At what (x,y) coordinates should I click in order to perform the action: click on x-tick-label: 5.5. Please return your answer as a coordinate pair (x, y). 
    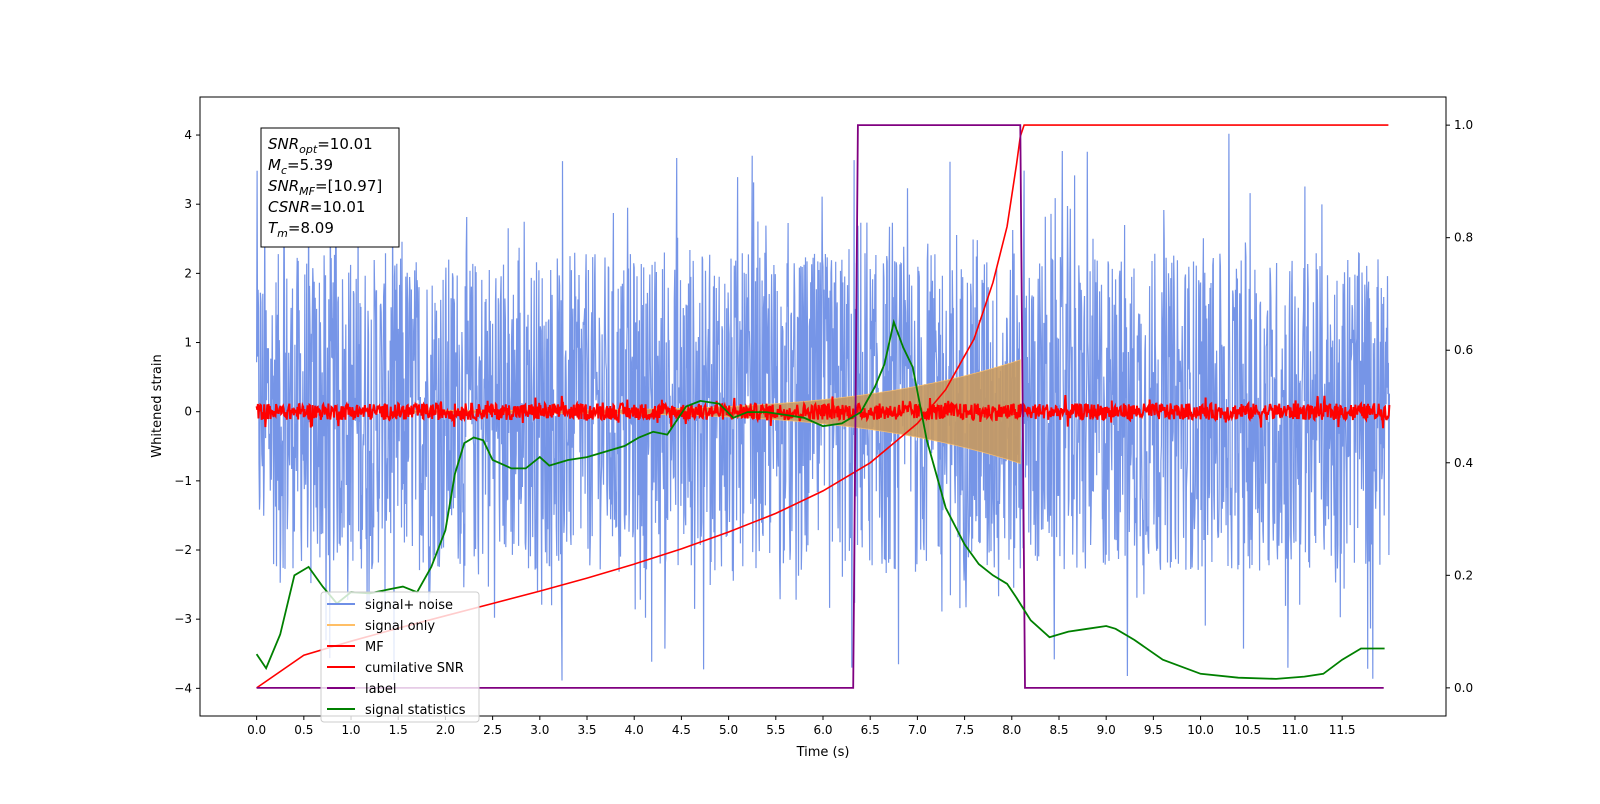
    Looking at the image, I should click on (775, 730).